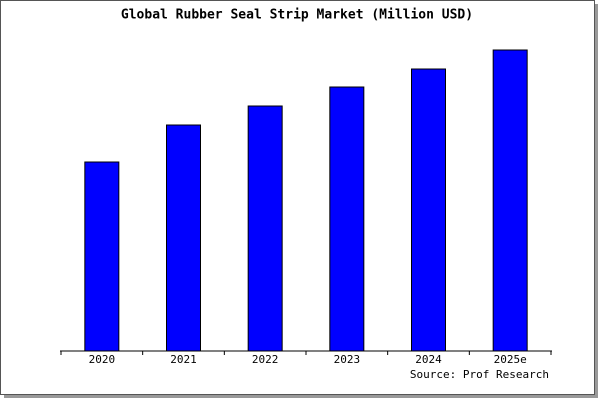 The width and height of the screenshot is (600, 400). What do you see at coordinates (183, 359) in the screenshot?
I see `x-tick-label: 2021` at bounding box center [183, 359].